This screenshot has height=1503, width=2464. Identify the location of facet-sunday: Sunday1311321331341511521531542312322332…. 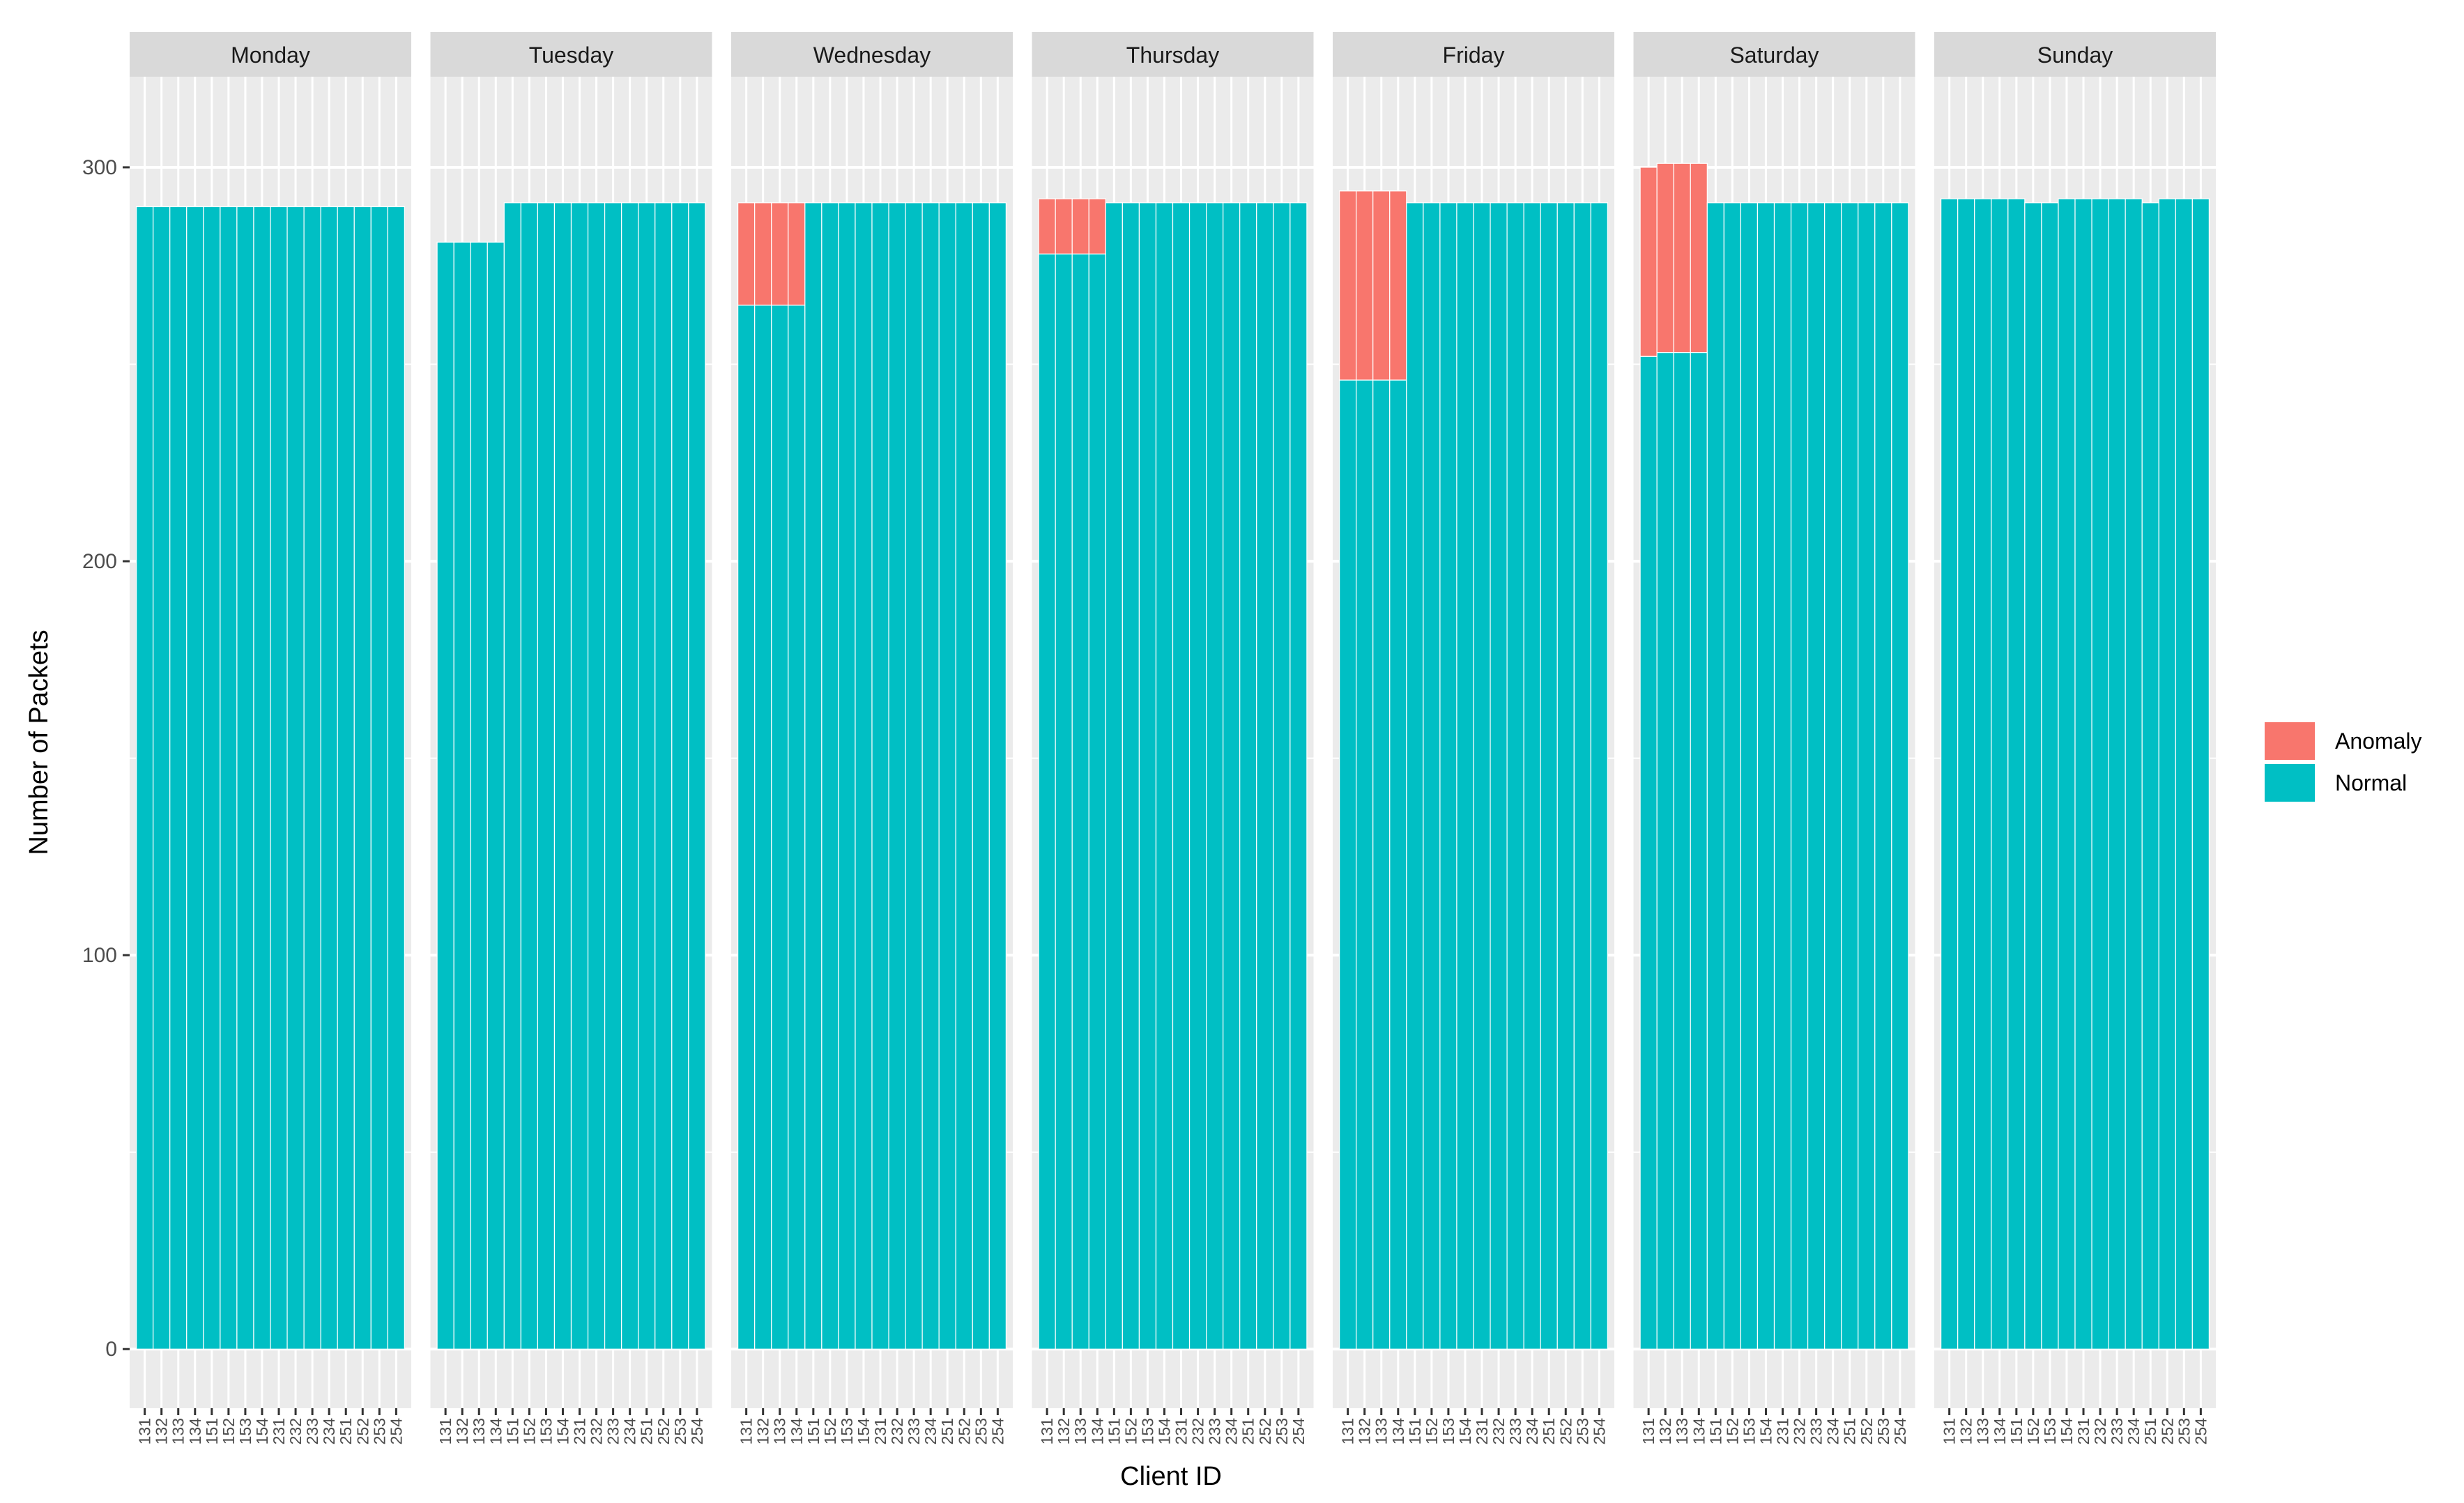
(2075, 738).